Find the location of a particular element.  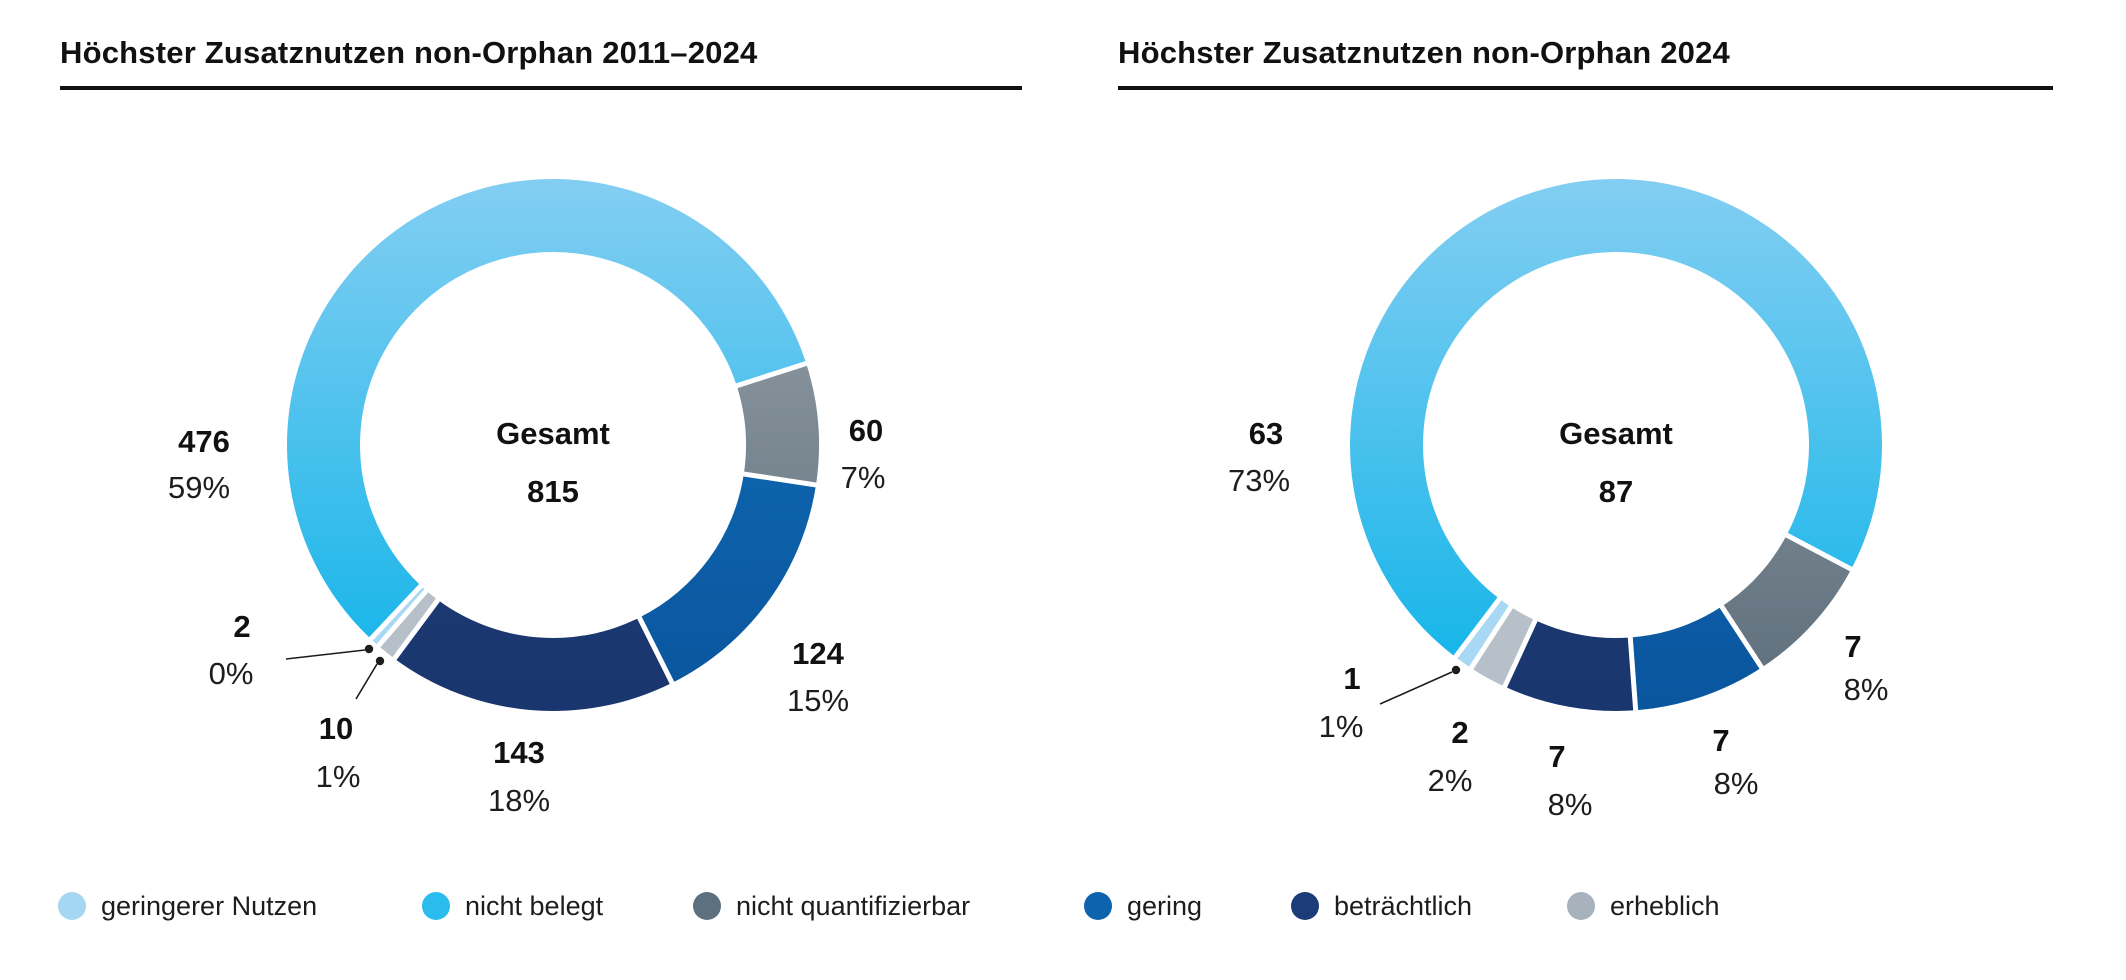

legend-label: geringerer Nutzen is located at coordinates (209, 906).